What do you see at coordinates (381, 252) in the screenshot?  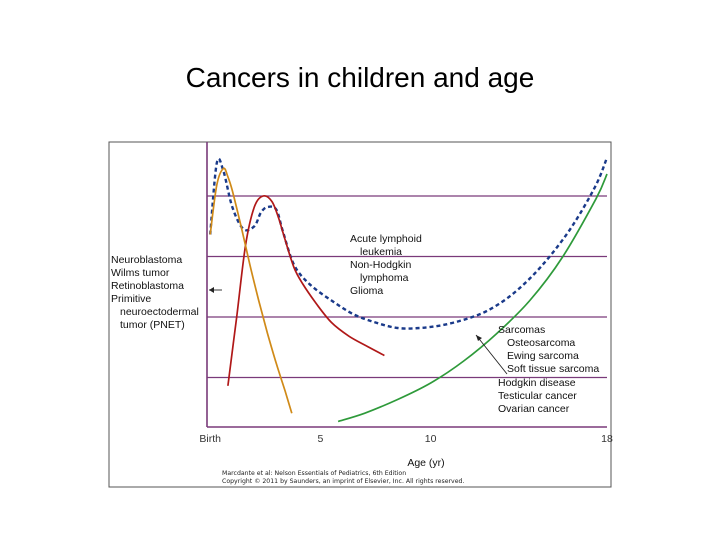 I see `annotation-leukemia: leukemia` at bounding box center [381, 252].